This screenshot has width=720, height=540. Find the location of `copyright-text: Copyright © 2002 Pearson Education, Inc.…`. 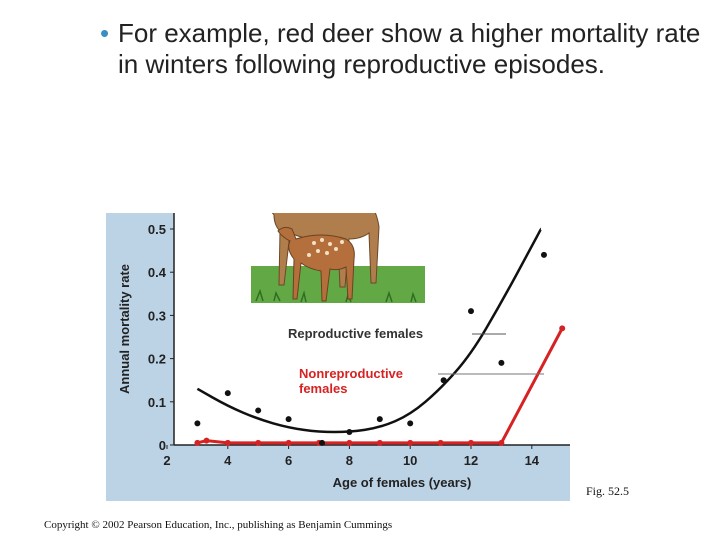

copyright-text: Copyright © 2002 Pearson Education, Inc.… is located at coordinates (218, 525).